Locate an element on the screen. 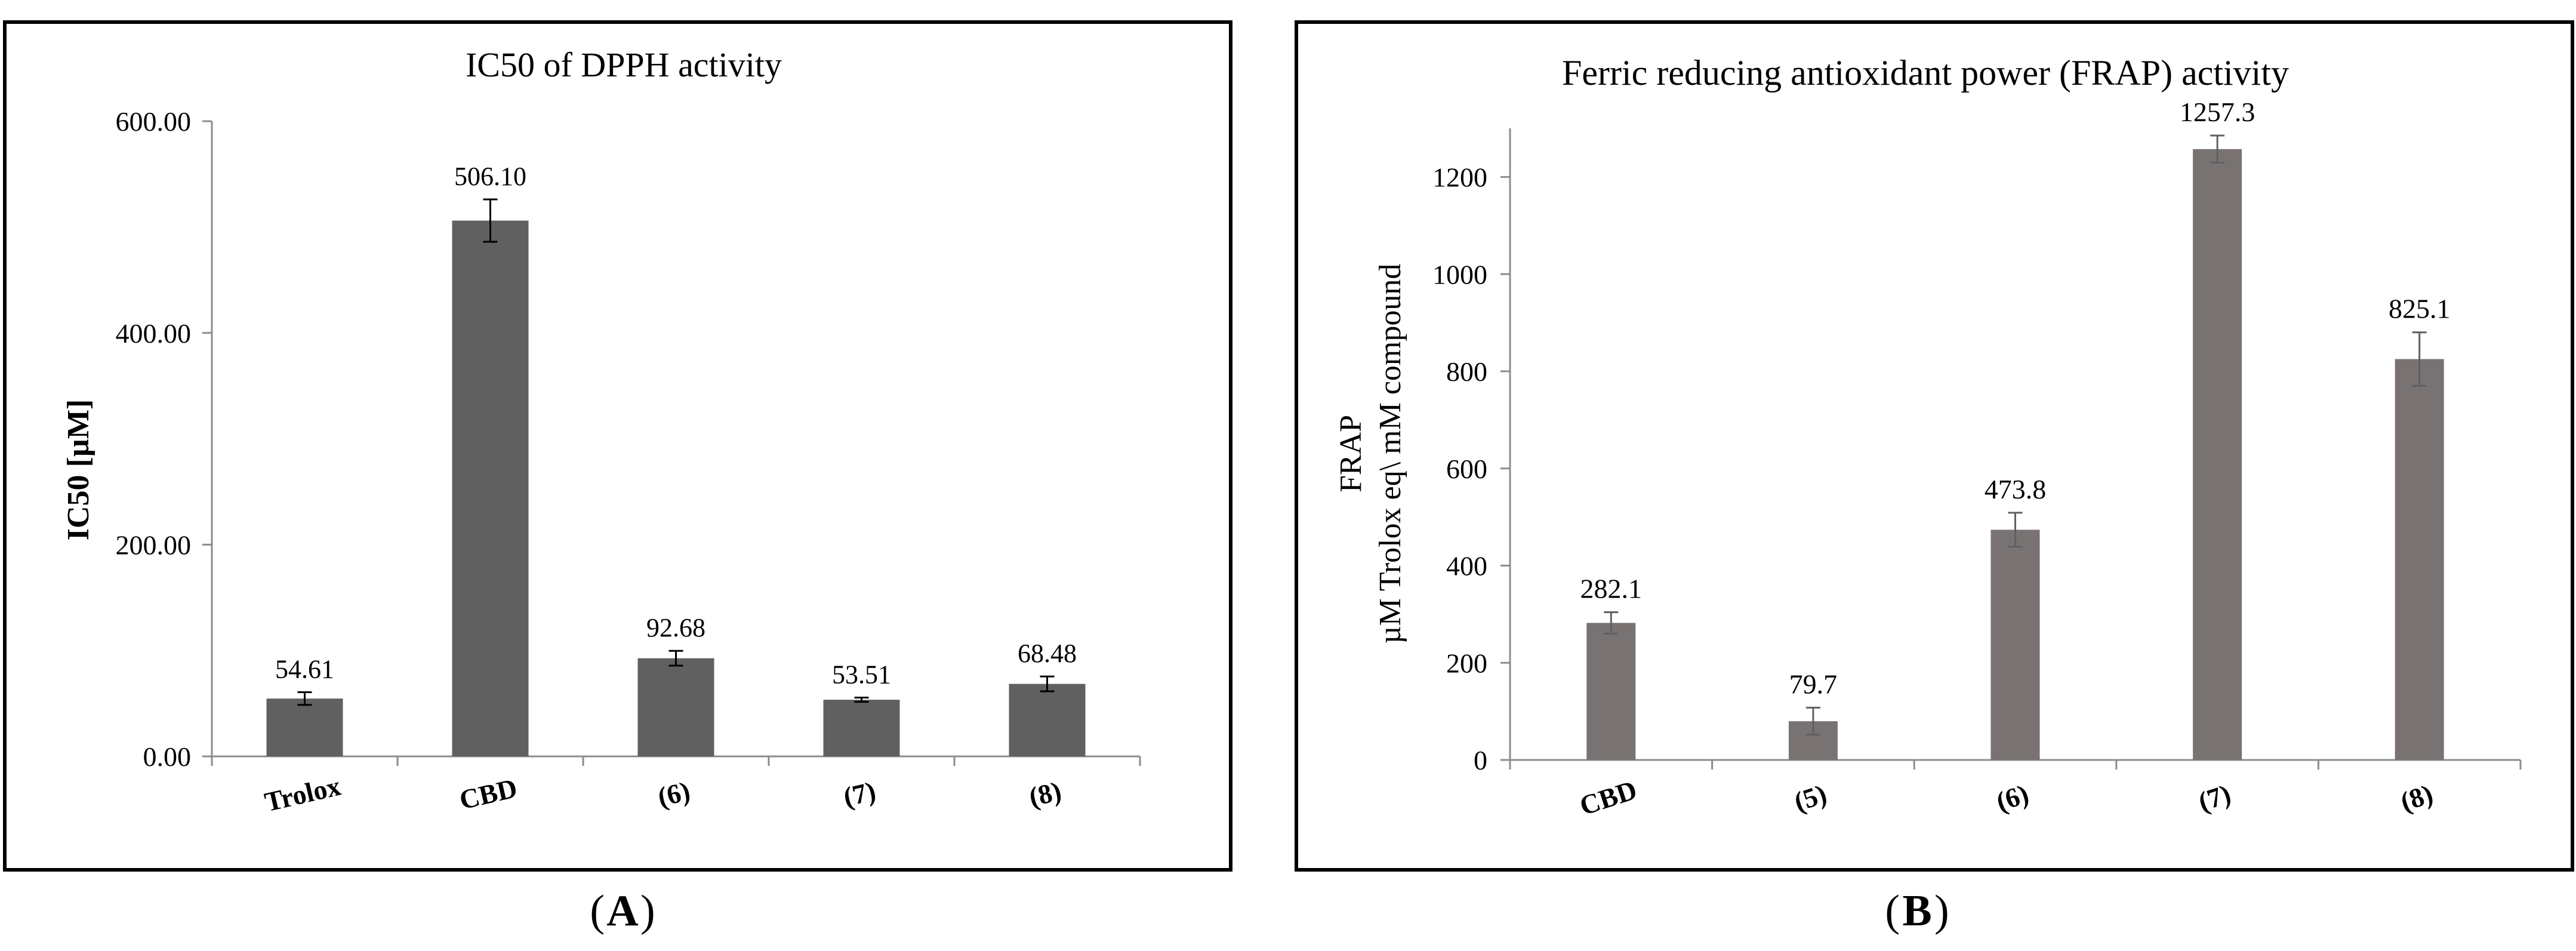 The image size is (2576, 951). panel-a-label-close-paren: ) is located at coordinates (647, 911).